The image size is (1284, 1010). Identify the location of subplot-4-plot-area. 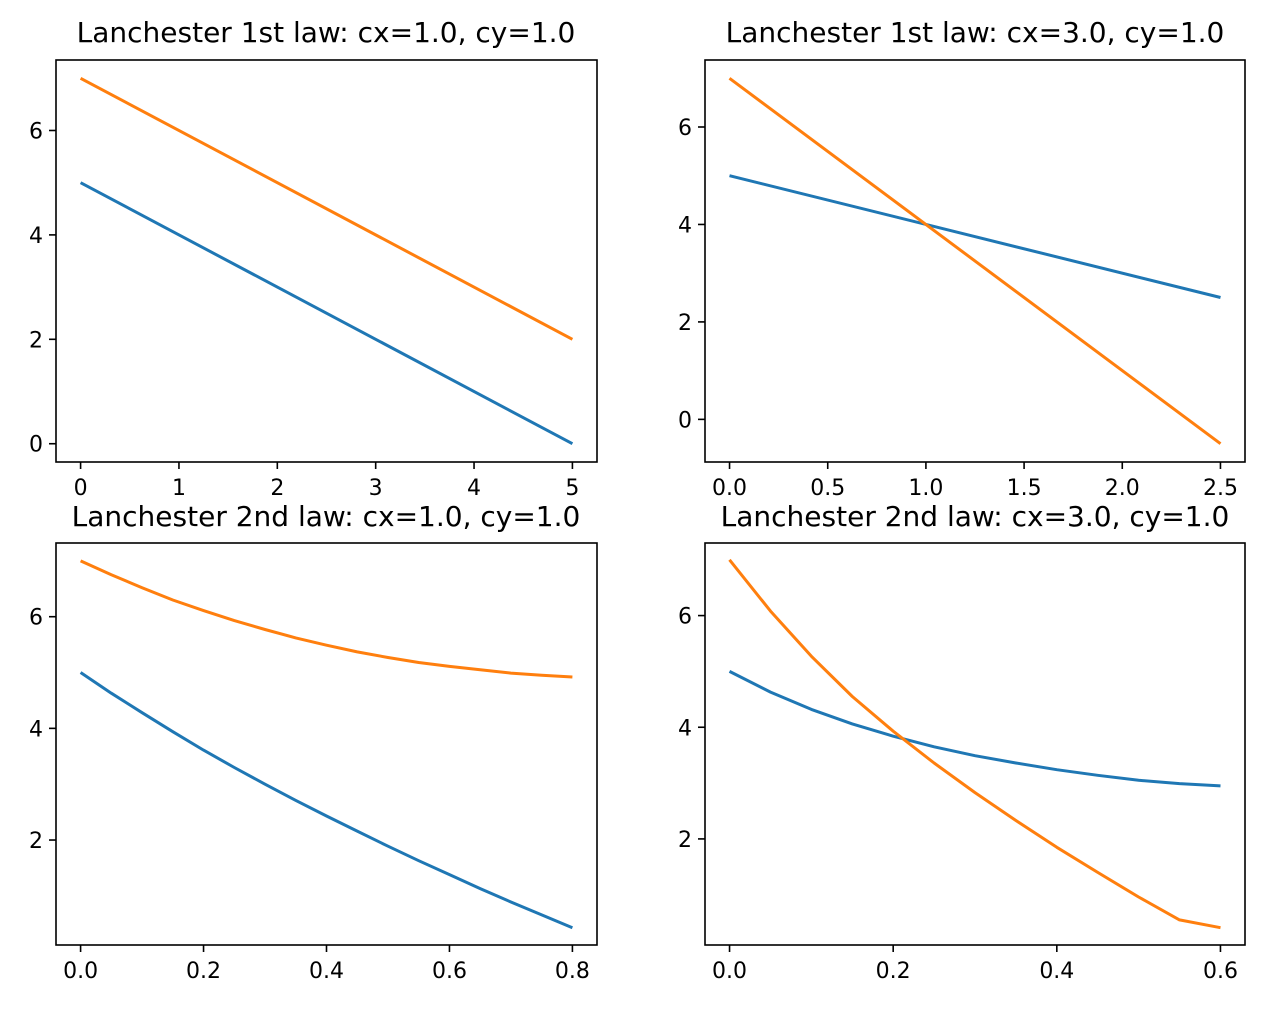
(974, 744).